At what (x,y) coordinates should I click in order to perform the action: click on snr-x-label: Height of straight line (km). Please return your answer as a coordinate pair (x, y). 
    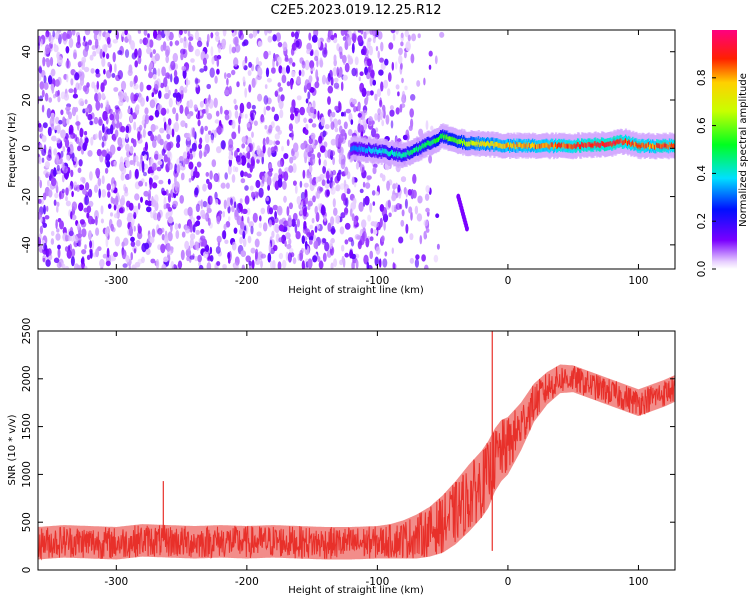
    Looking at the image, I should click on (356, 590).